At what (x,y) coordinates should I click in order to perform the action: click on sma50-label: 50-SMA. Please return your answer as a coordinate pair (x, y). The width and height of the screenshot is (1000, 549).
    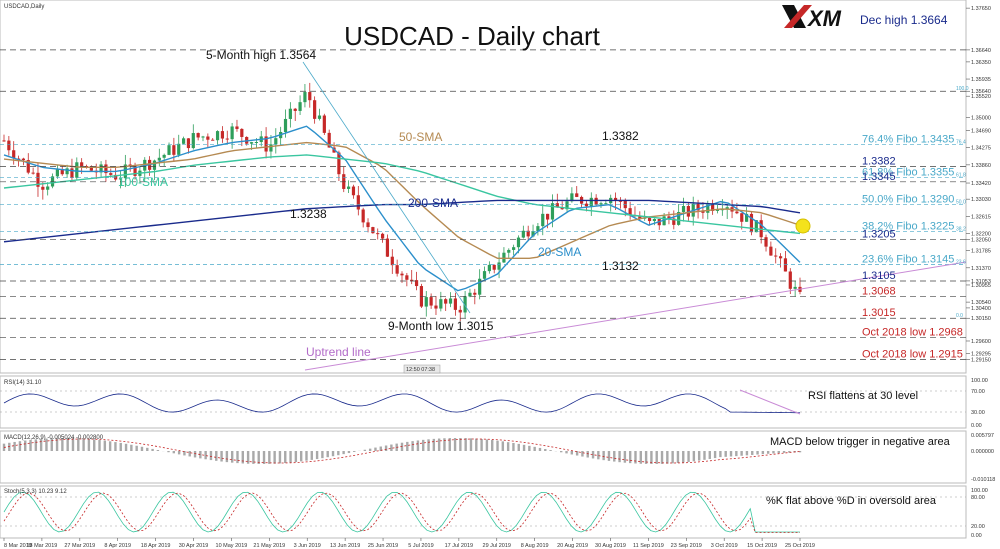
    Looking at the image, I should click on (420, 137).